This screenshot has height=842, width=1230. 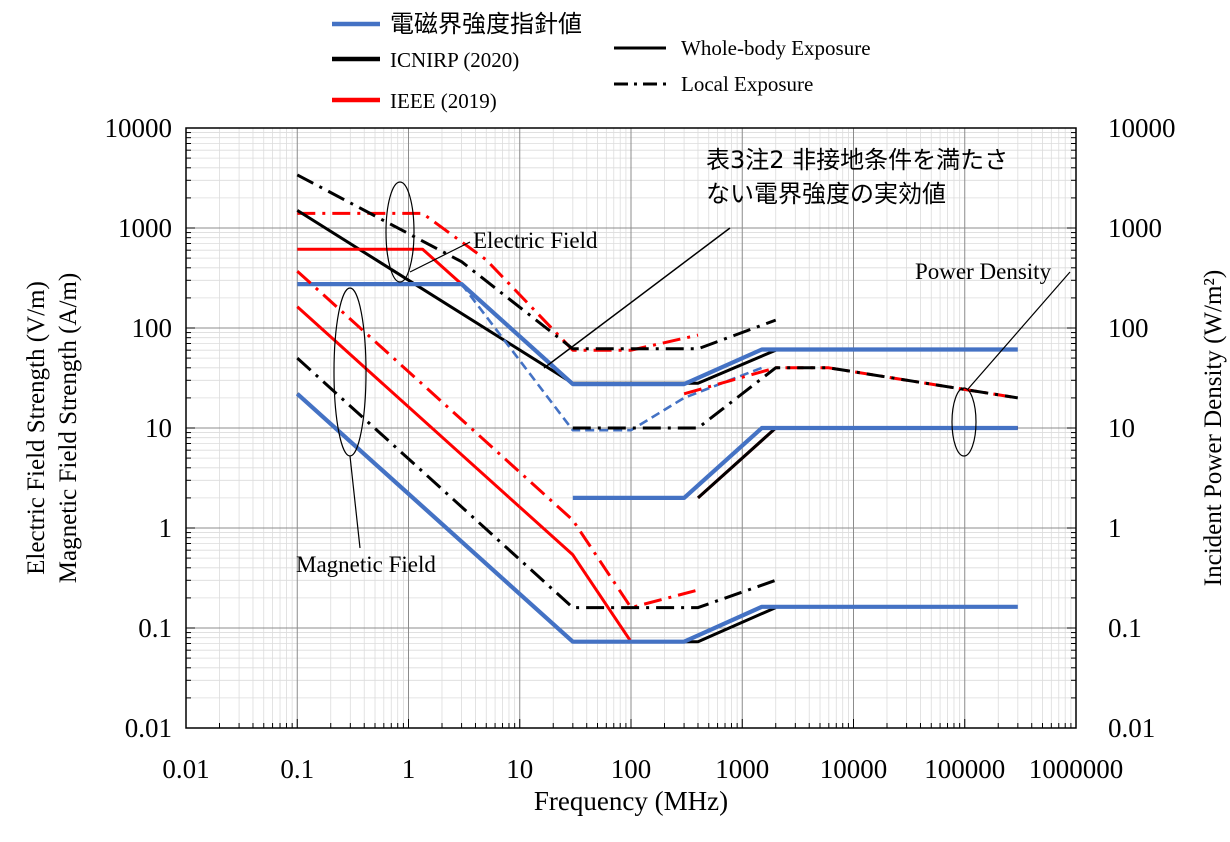 What do you see at coordinates (964, 769) in the screenshot?
I see `x-tick-label: 100000` at bounding box center [964, 769].